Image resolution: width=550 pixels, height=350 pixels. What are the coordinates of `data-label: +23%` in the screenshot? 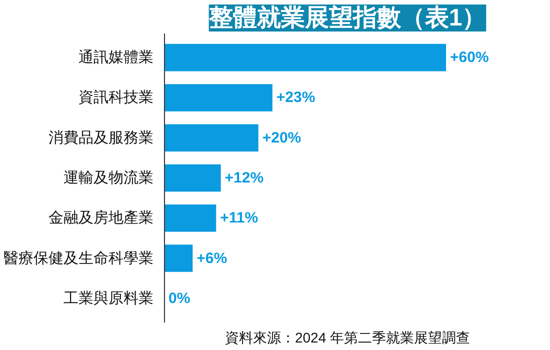 It's located at (296, 97).